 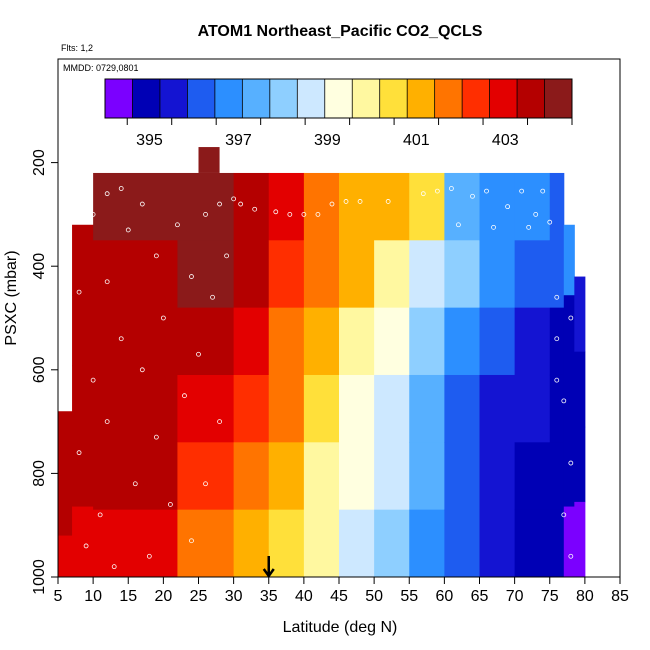 I want to click on x-tick-label: 50, so click(x=374, y=596).